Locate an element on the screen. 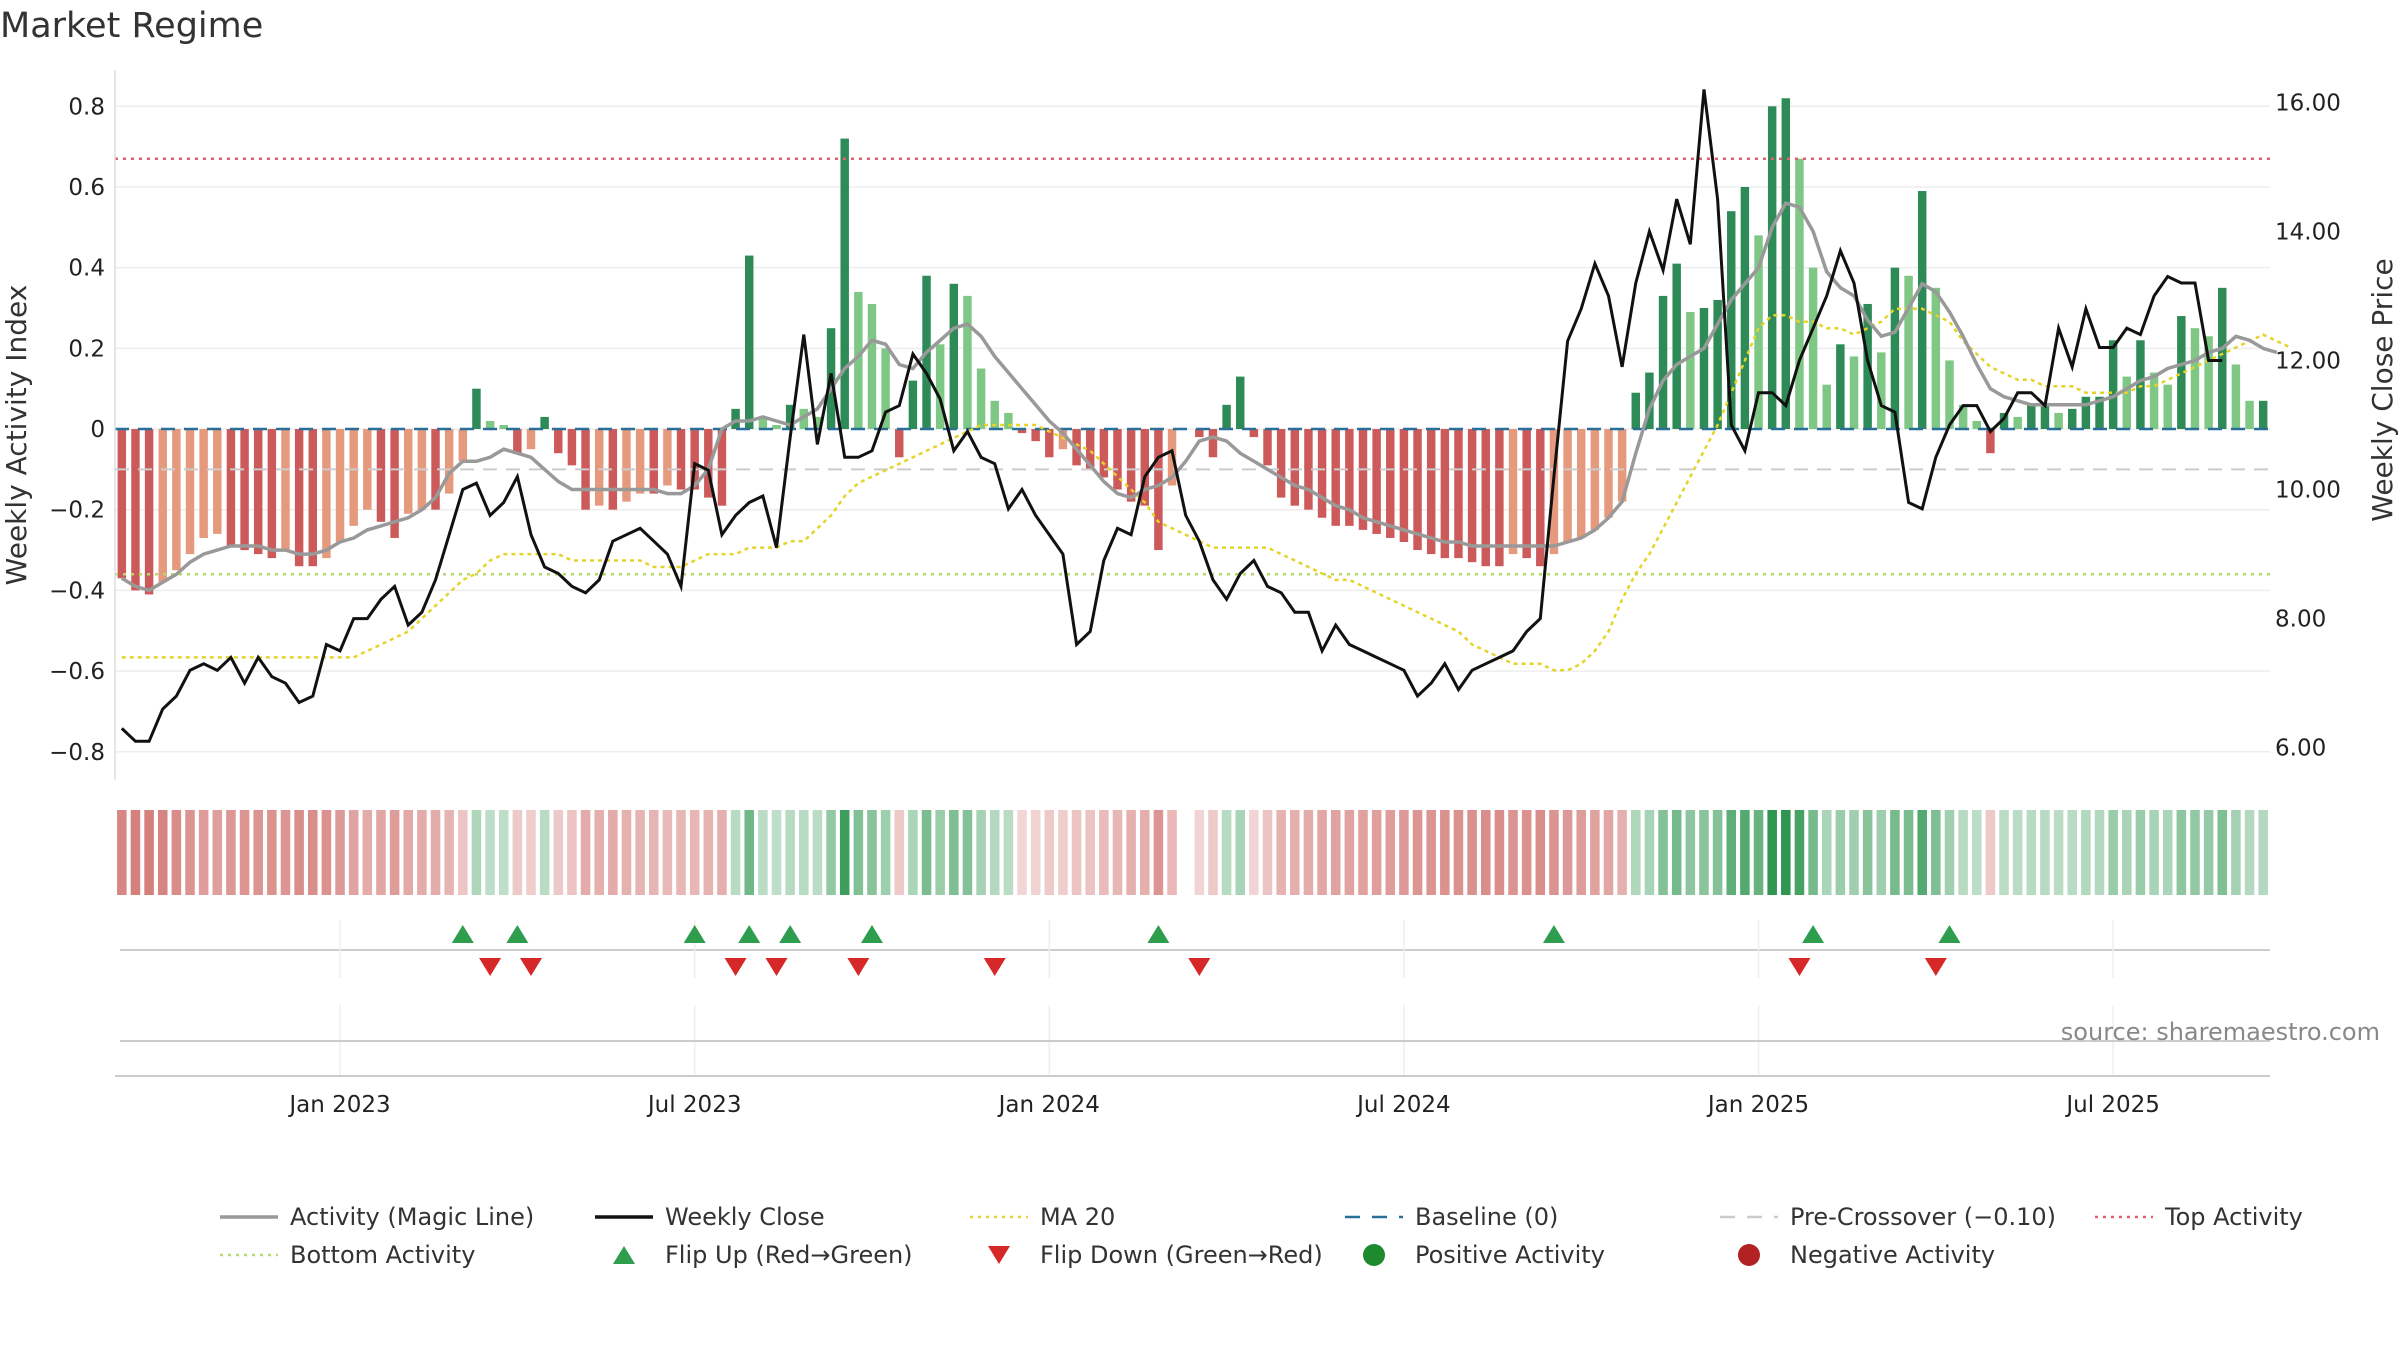 The height and width of the screenshot is (1350, 2400). y-right-tick-label: 8.00 is located at coordinates (2300, 620).